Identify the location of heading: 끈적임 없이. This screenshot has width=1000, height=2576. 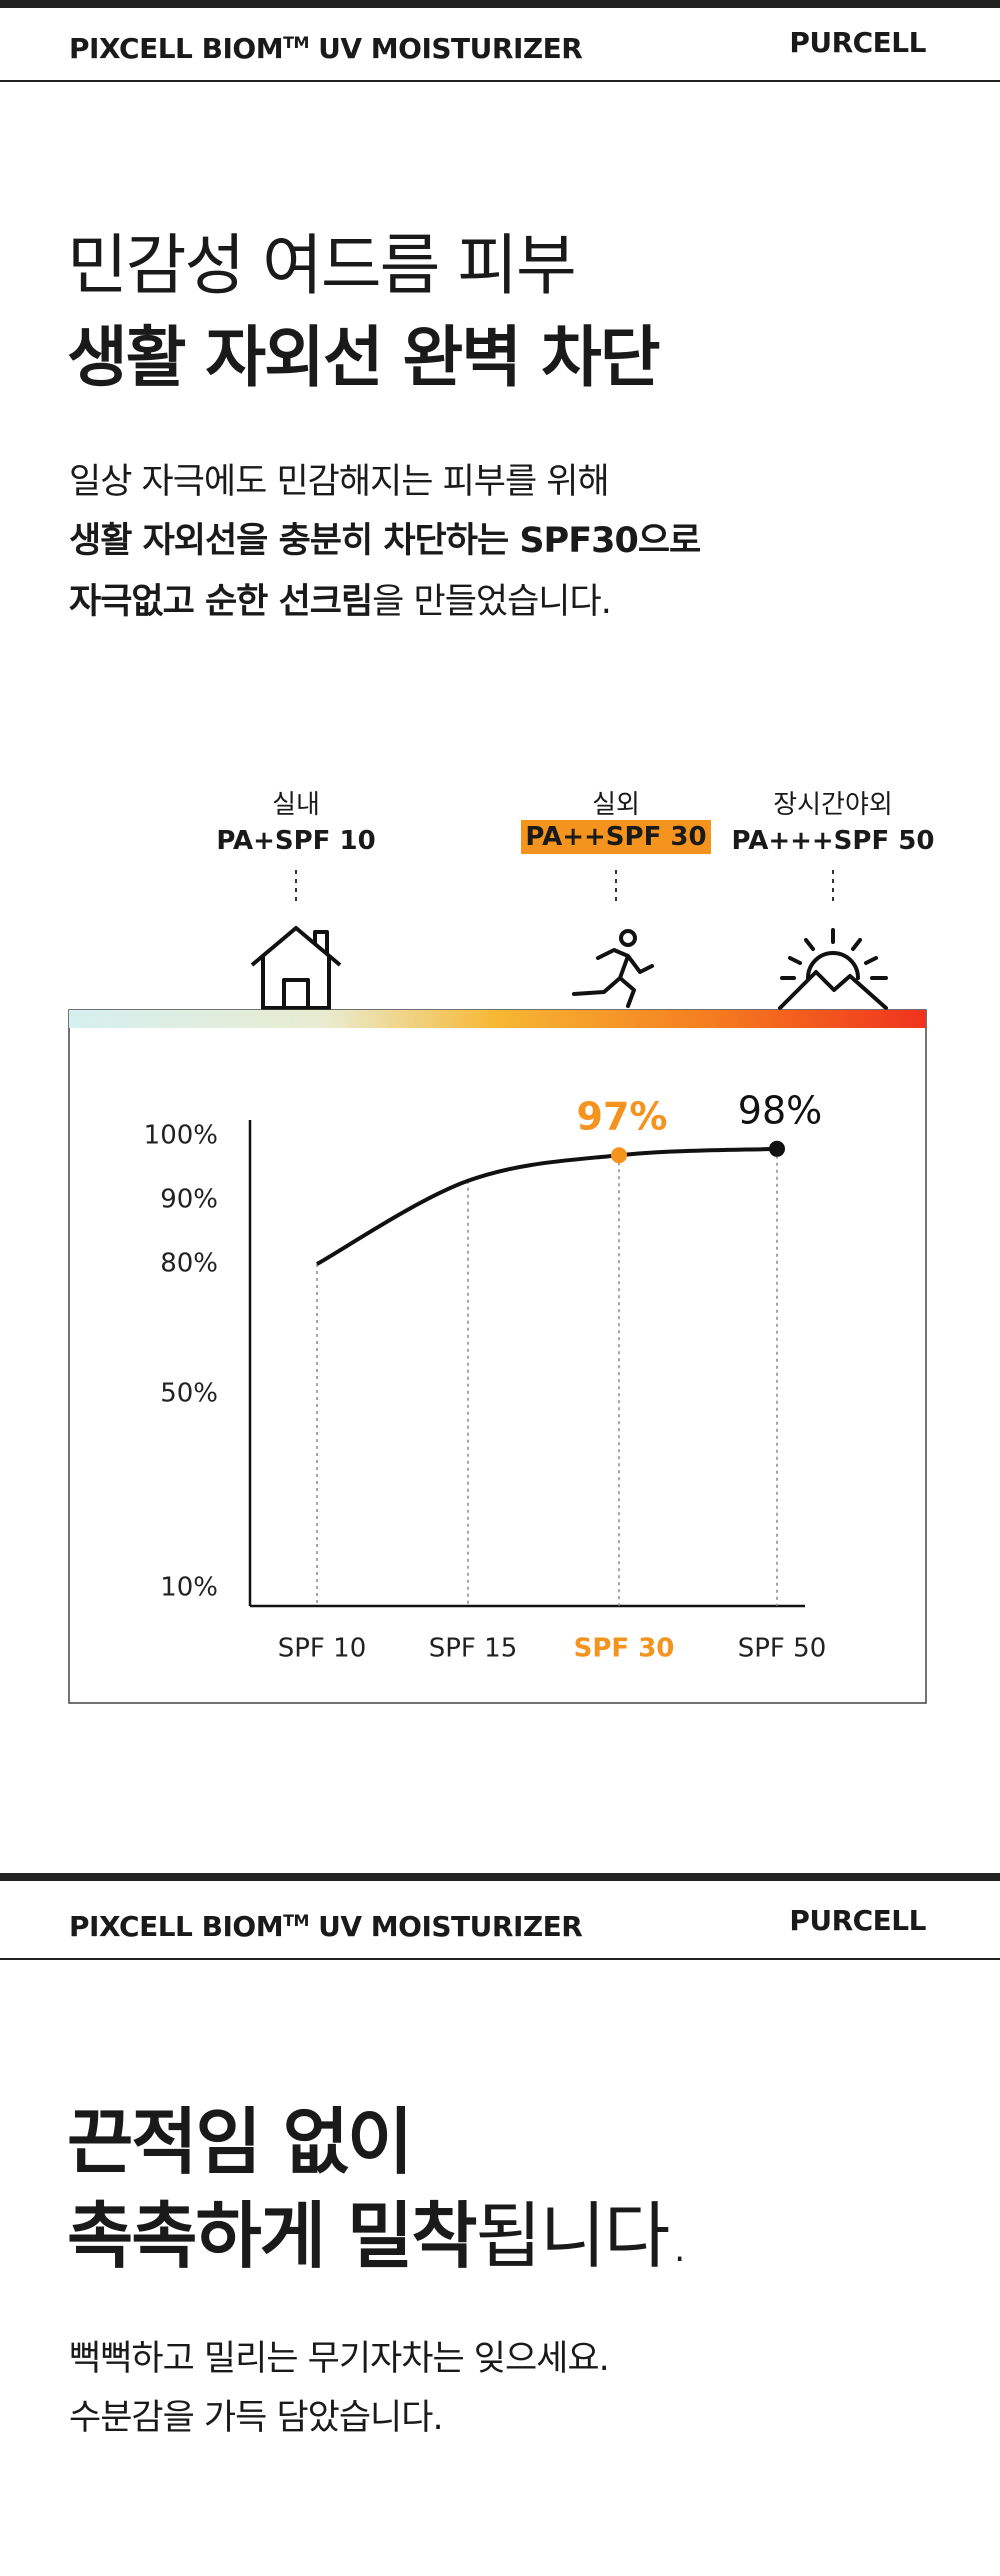
(240, 2142).